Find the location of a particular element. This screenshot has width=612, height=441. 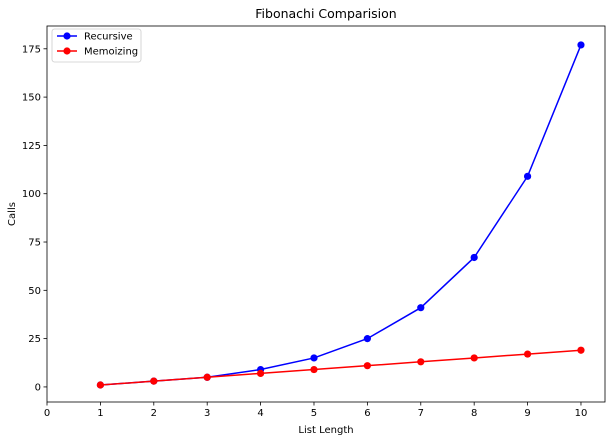

y-tick-label-5: 125 is located at coordinates (31, 146).